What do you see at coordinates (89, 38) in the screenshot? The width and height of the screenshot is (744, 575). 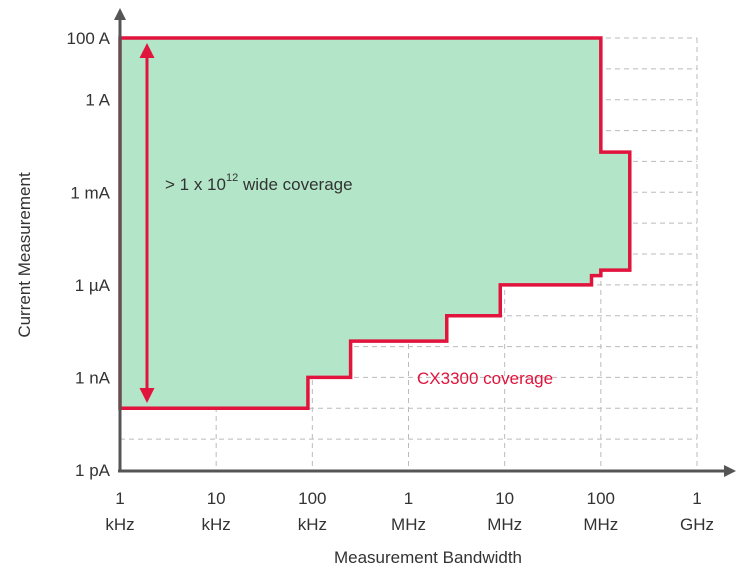 I see `y-tick-label: 100 A` at bounding box center [89, 38].